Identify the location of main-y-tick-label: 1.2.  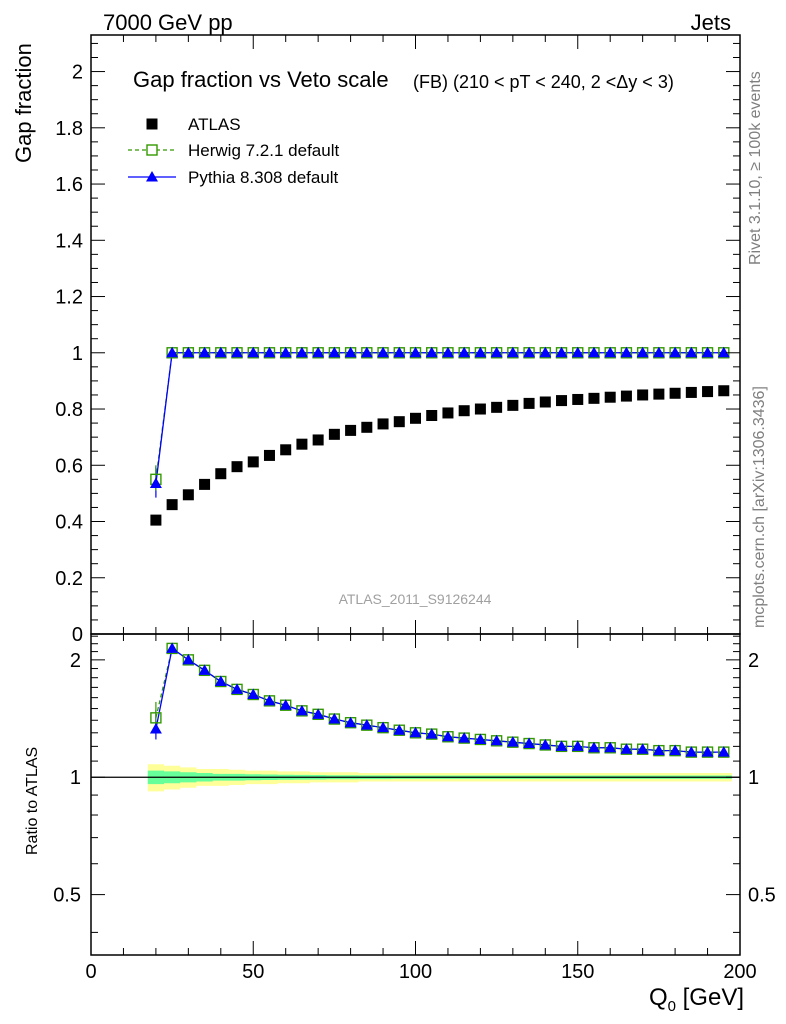
(69, 298).